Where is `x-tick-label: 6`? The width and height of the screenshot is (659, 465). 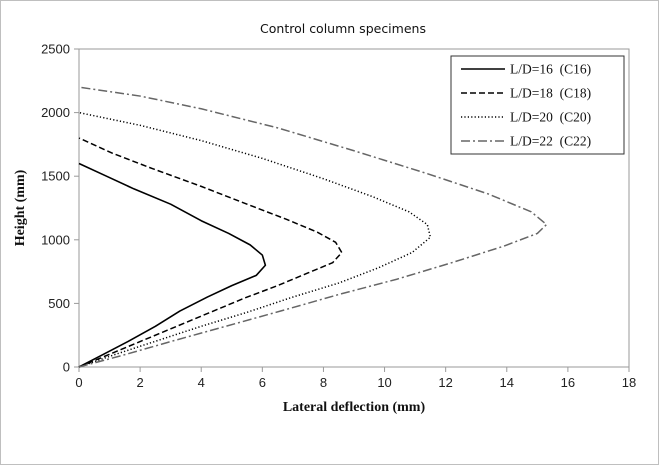 x-tick-label: 6 is located at coordinates (262, 382).